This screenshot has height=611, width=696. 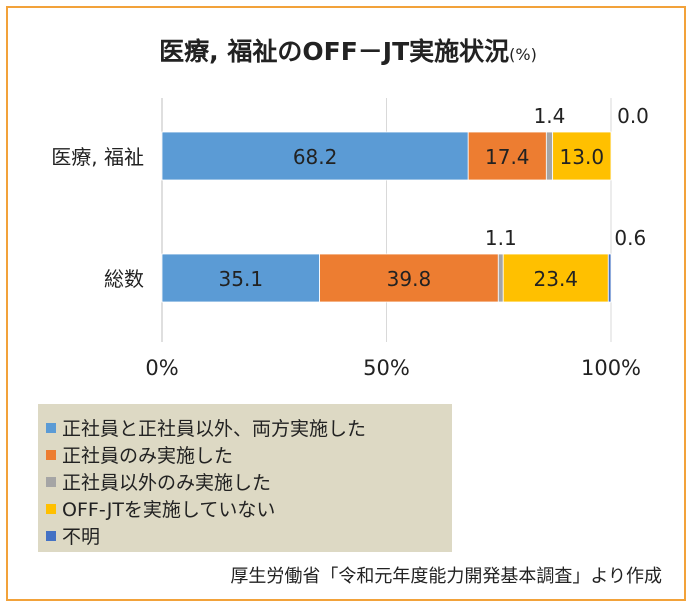 I want to click on x-tick-label: 100%, so click(x=611, y=368).